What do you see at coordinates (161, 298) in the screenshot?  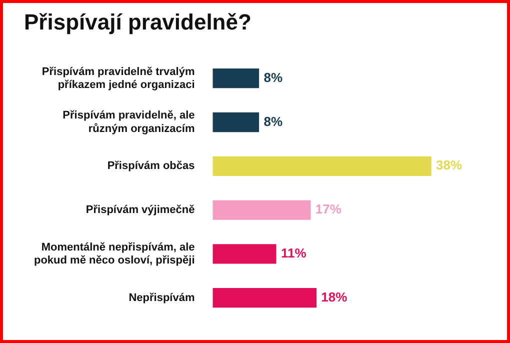 I see `y-tick-label: Nepřispívám` at bounding box center [161, 298].